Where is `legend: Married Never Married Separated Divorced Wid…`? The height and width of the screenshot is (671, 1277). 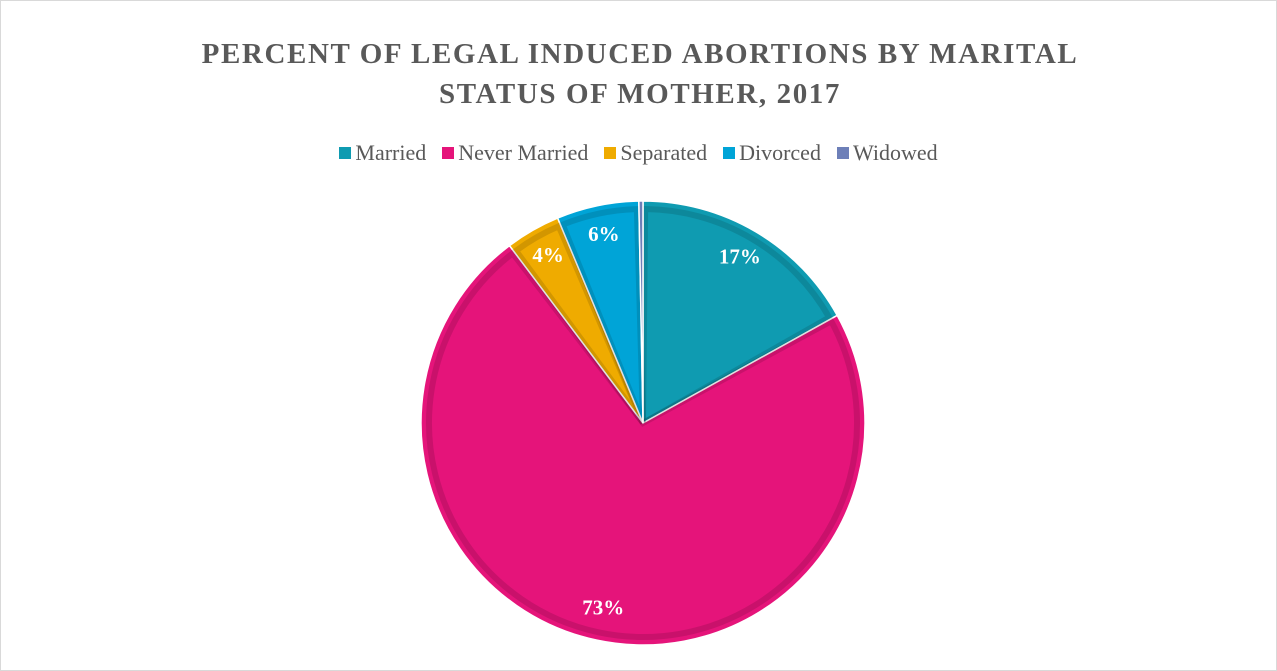
legend: Married Never Married Separated Divorced Wid… is located at coordinates (638, 153).